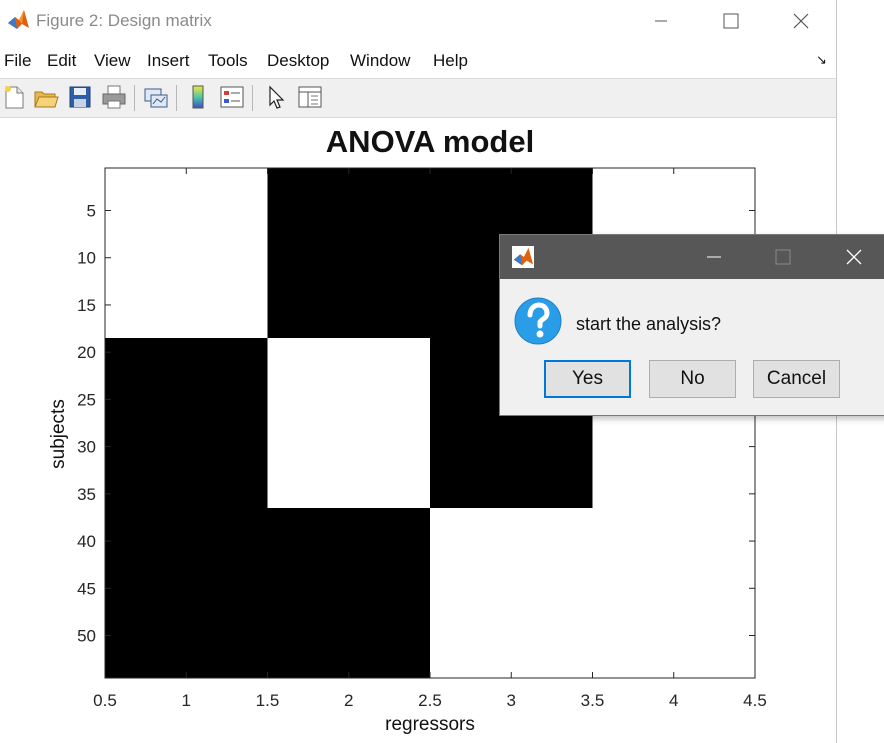  Describe the element at coordinates (348, 700) in the screenshot. I see `x-tick-label: 2` at that location.